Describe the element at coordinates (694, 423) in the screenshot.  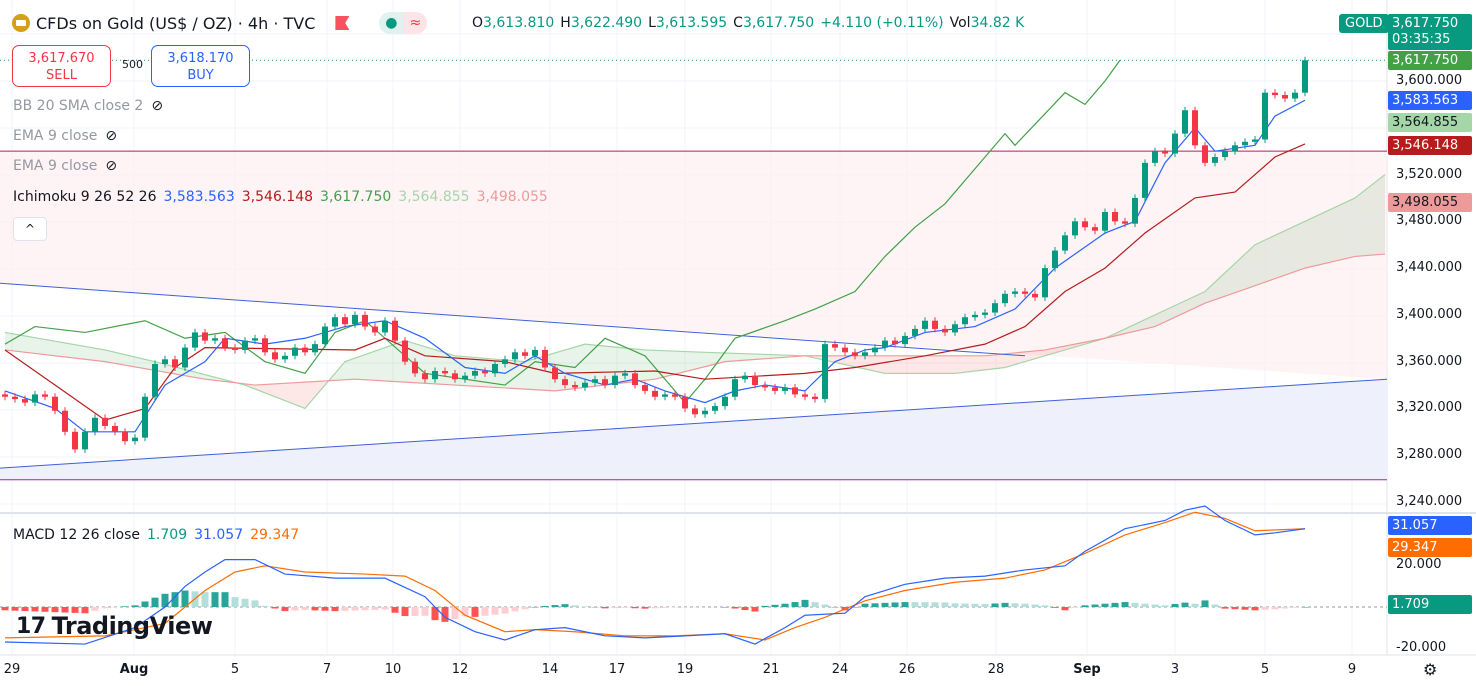
I see `ascending-trendline` at that location.